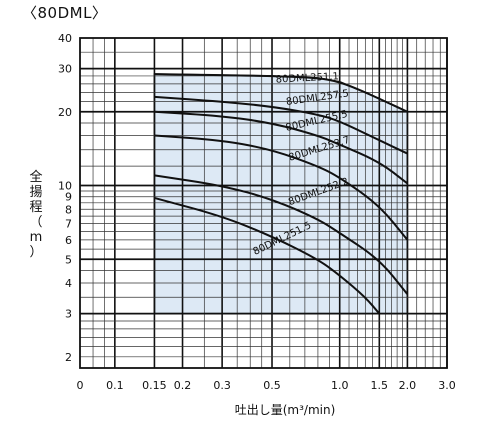  What do you see at coordinates (68, 357) in the screenshot?
I see `y-tick-label: 2` at bounding box center [68, 357].